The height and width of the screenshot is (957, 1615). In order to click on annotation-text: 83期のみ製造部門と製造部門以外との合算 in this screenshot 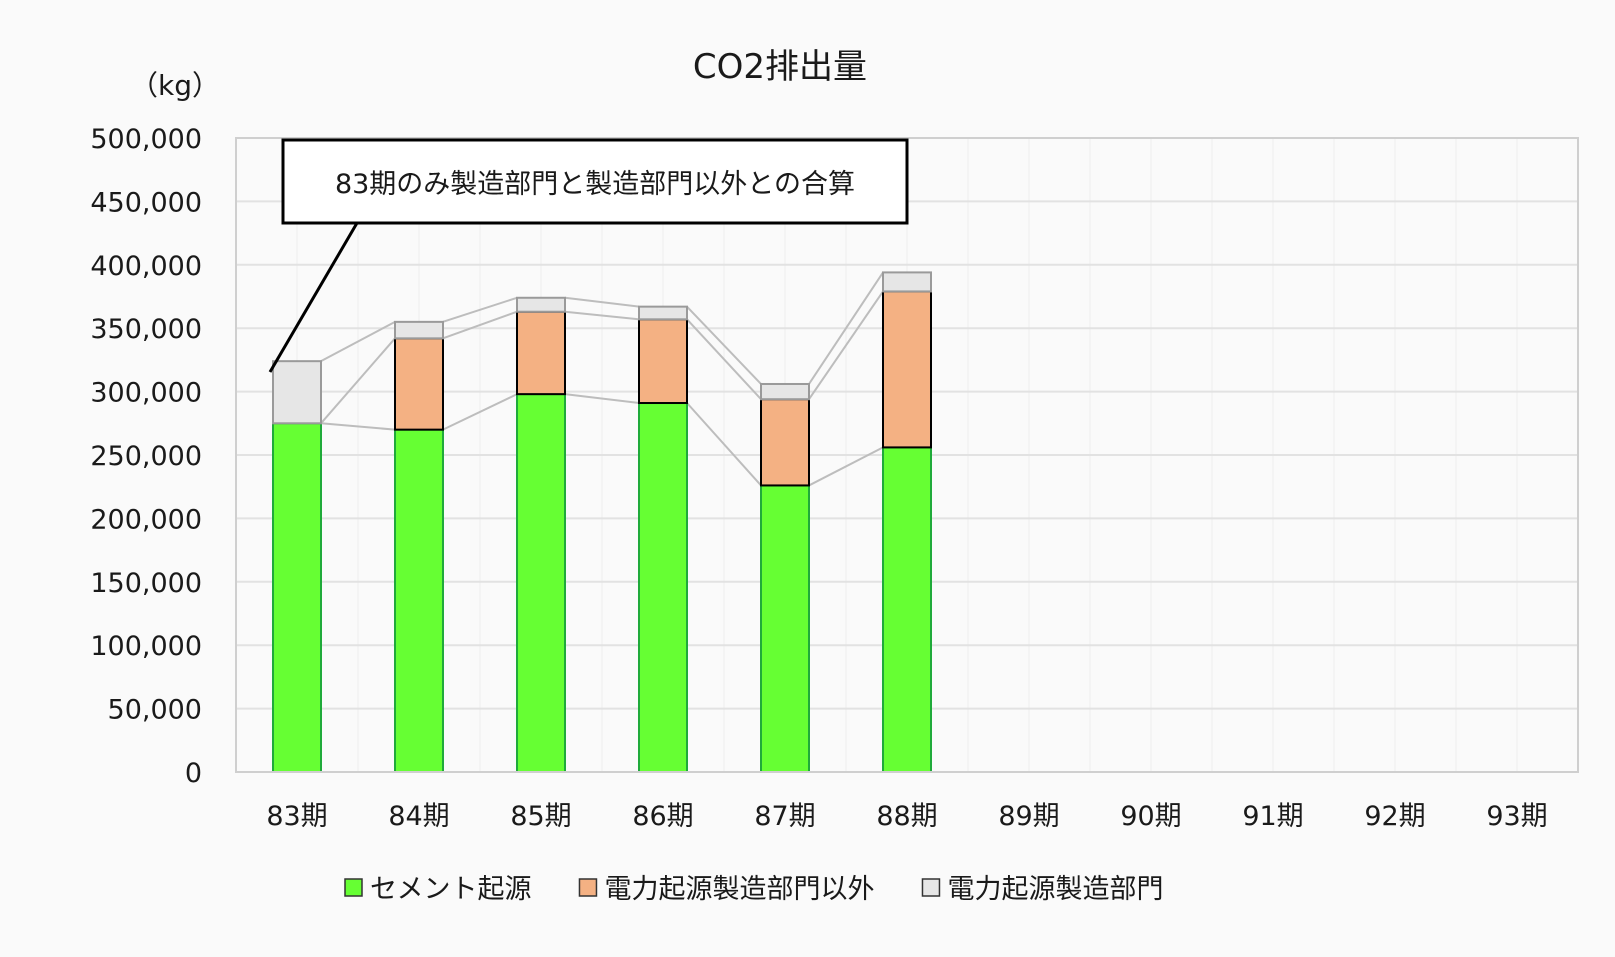, I will do `click(595, 184)`.